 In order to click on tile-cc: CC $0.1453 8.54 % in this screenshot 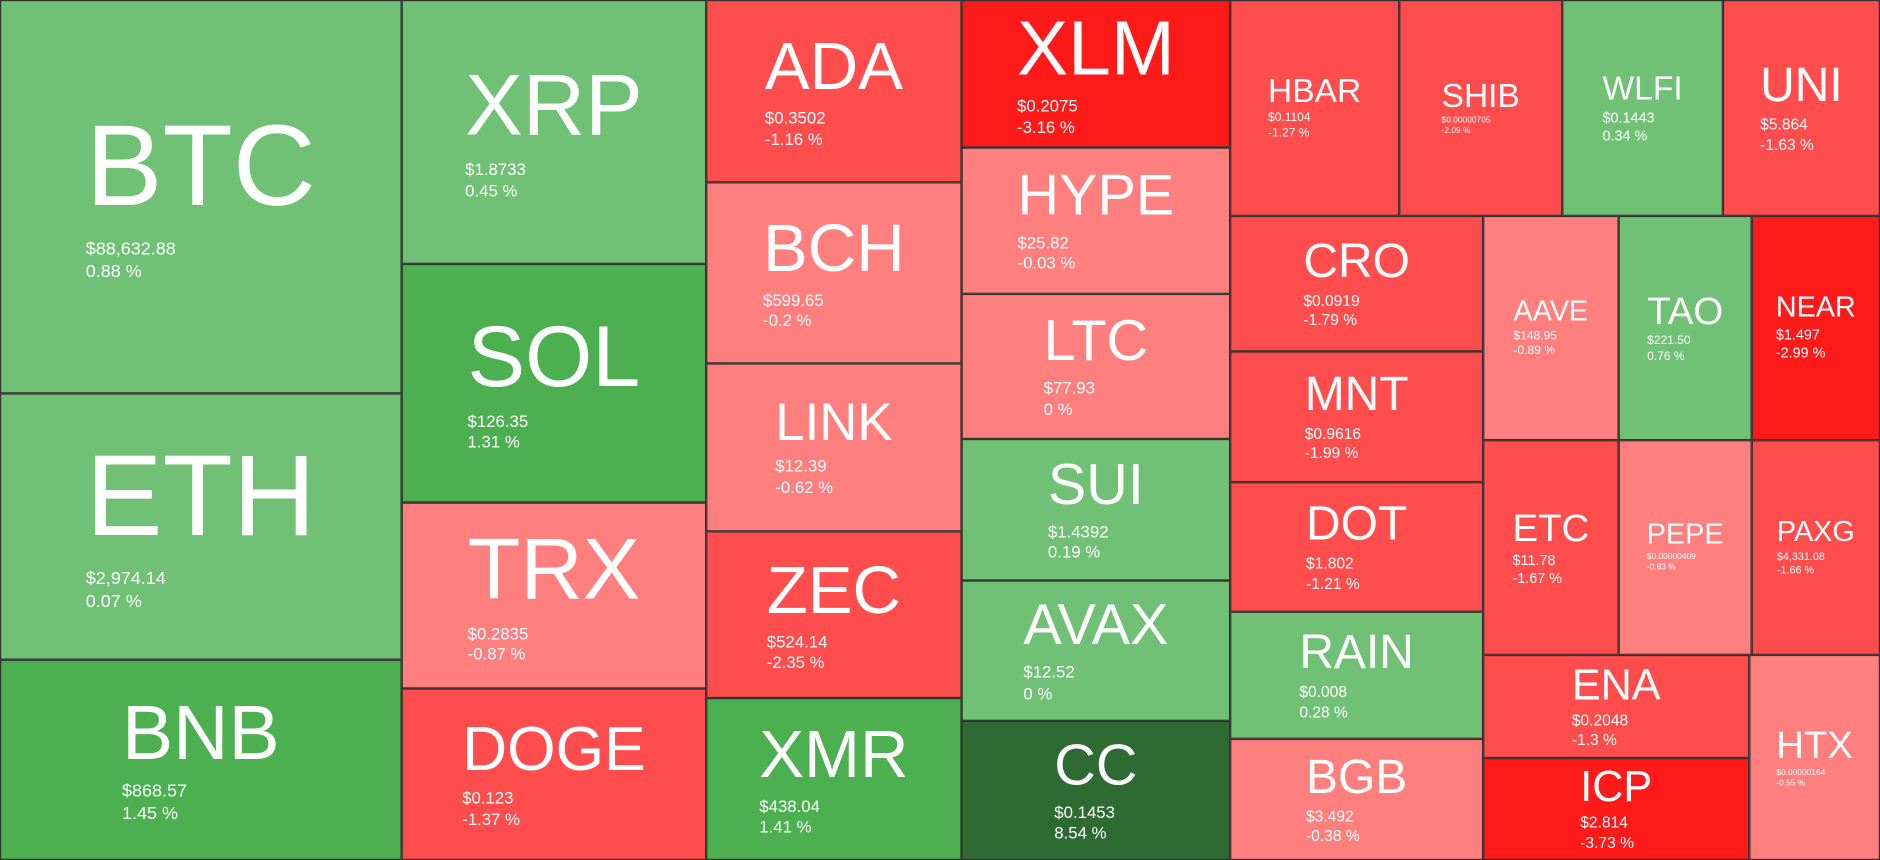, I will do `click(1096, 790)`.